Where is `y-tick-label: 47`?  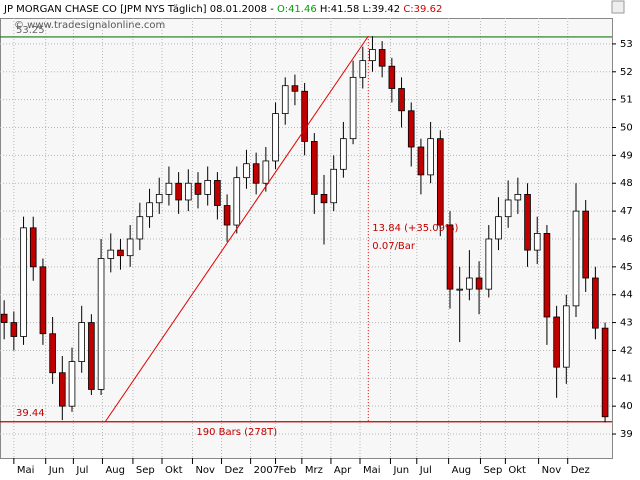
y-tick-label: 47 is located at coordinates (626, 211).